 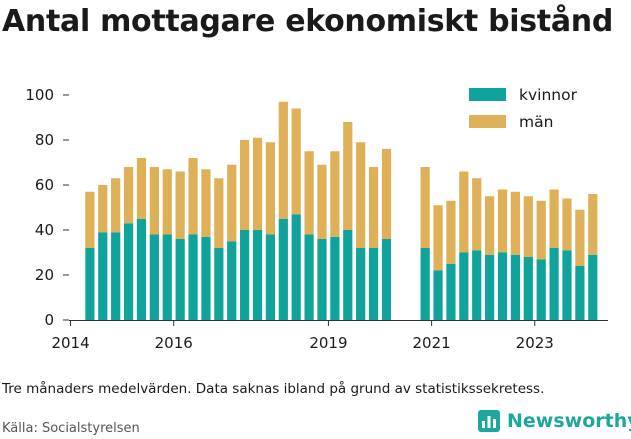 I want to click on chart-title: Antal mottagare ekonomiskt bistånd, so click(x=308, y=21).